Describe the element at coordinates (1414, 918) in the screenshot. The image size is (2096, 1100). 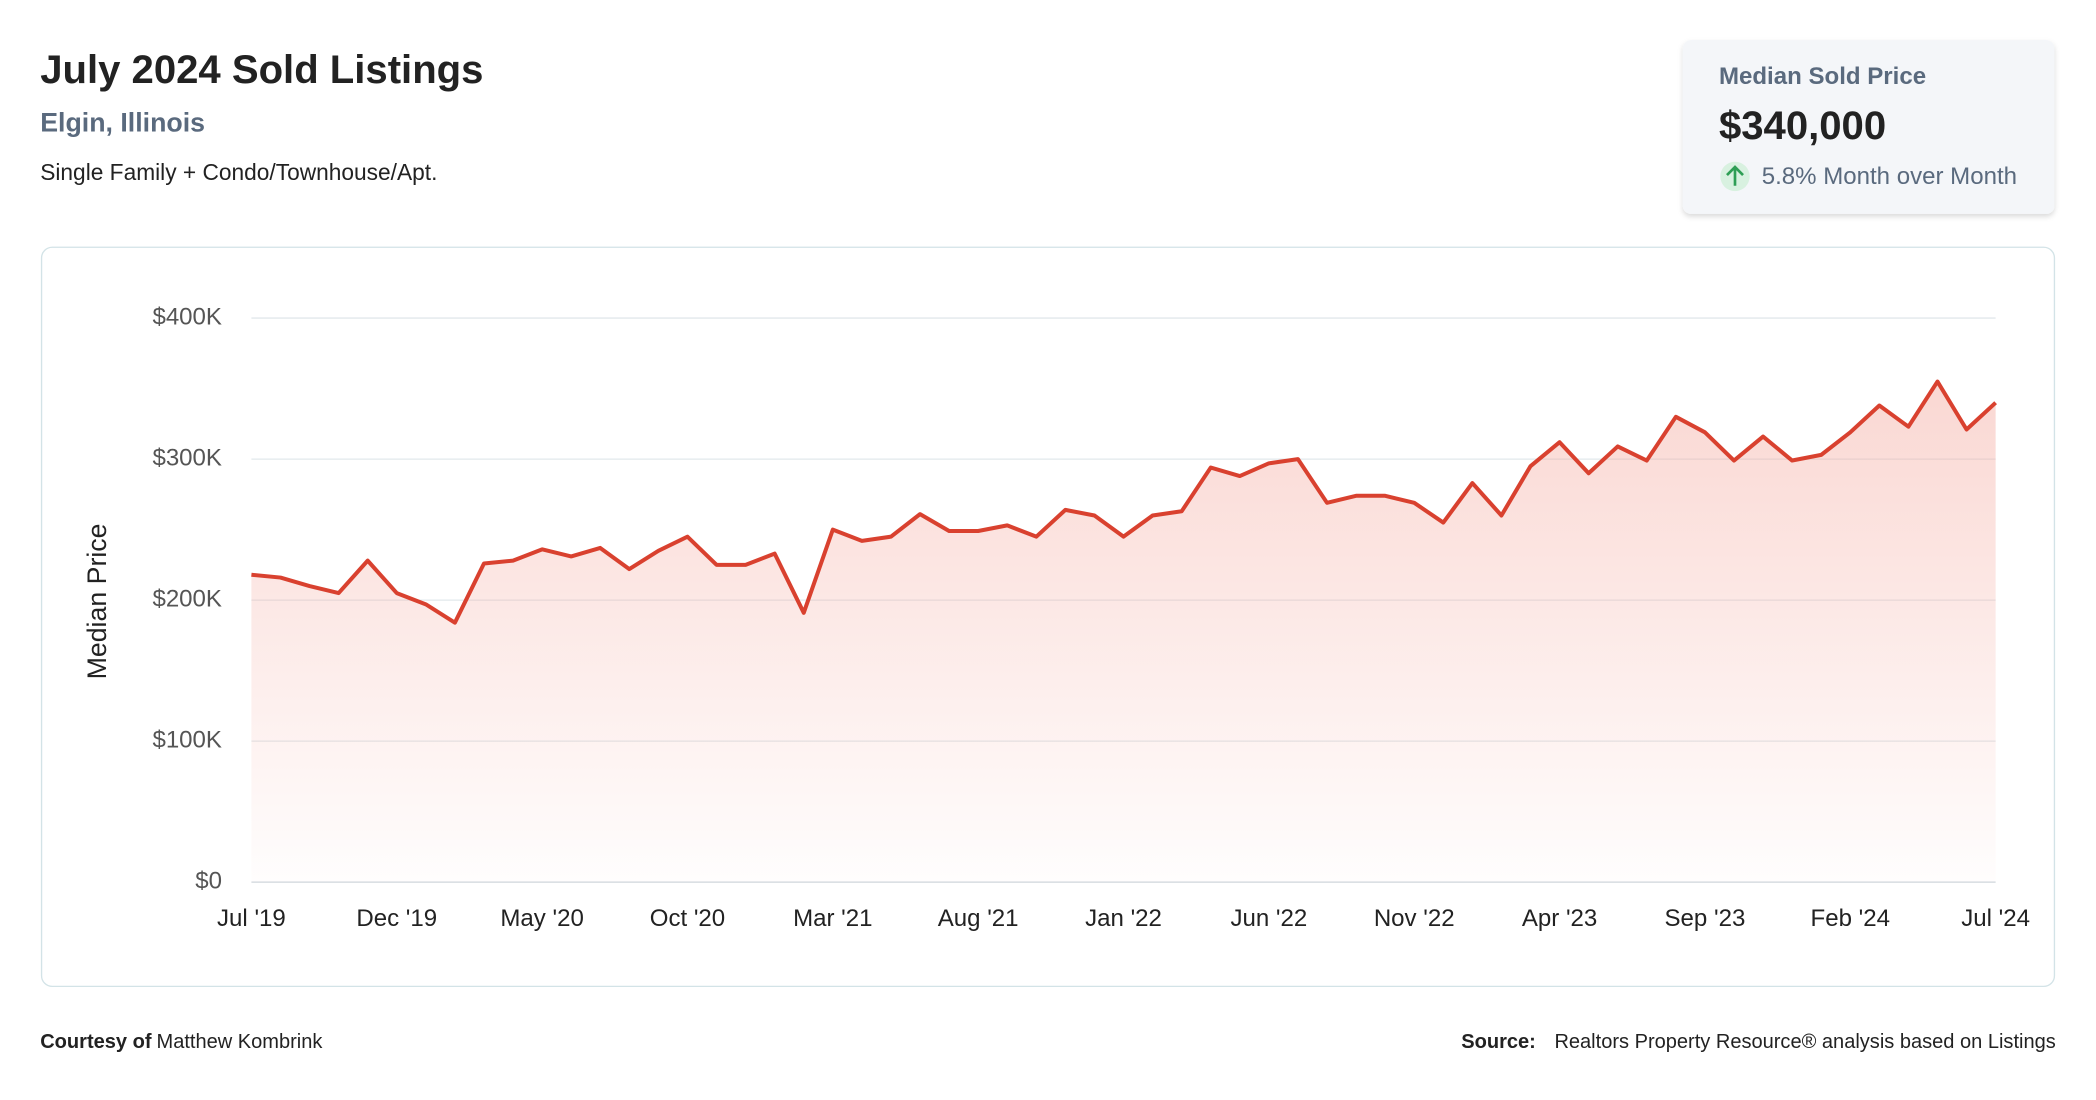
I see `x-tick-label: Nov '22` at that location.